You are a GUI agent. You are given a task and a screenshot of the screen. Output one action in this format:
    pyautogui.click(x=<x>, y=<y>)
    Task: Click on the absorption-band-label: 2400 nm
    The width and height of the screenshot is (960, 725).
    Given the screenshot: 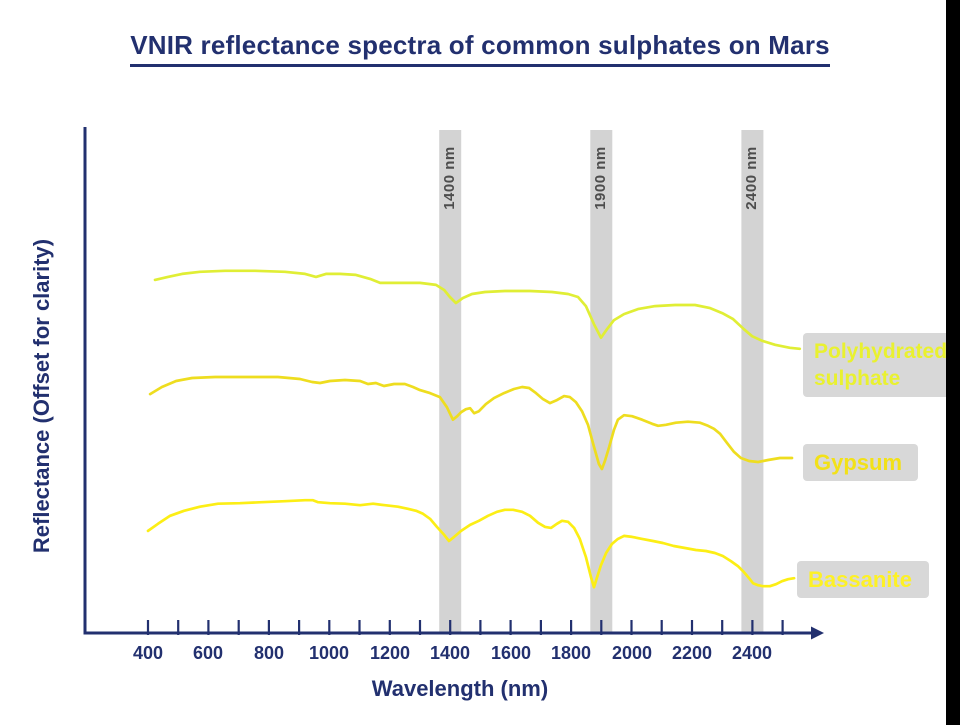 What is the action you would take?
    pyautogui.click(x=751, y=178)
    